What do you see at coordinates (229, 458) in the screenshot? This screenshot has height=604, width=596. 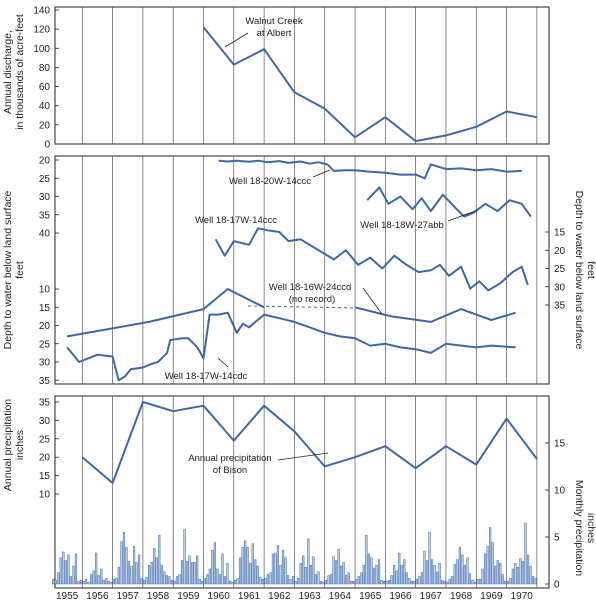 I see `annual-precip-label-line1: Annual precipitation` at bounding box center [229, 458].